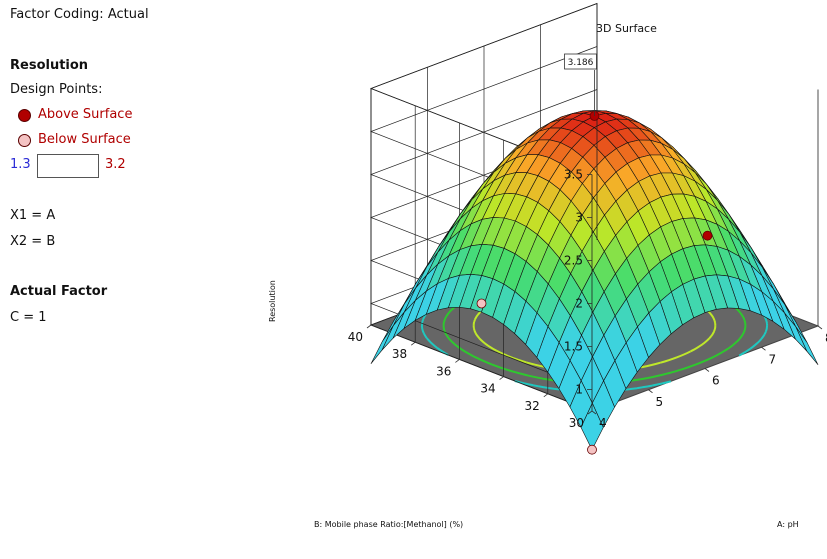 This screenshot has width=827, height=559. I want to click on range-max: 3.2, so click(115, 164).